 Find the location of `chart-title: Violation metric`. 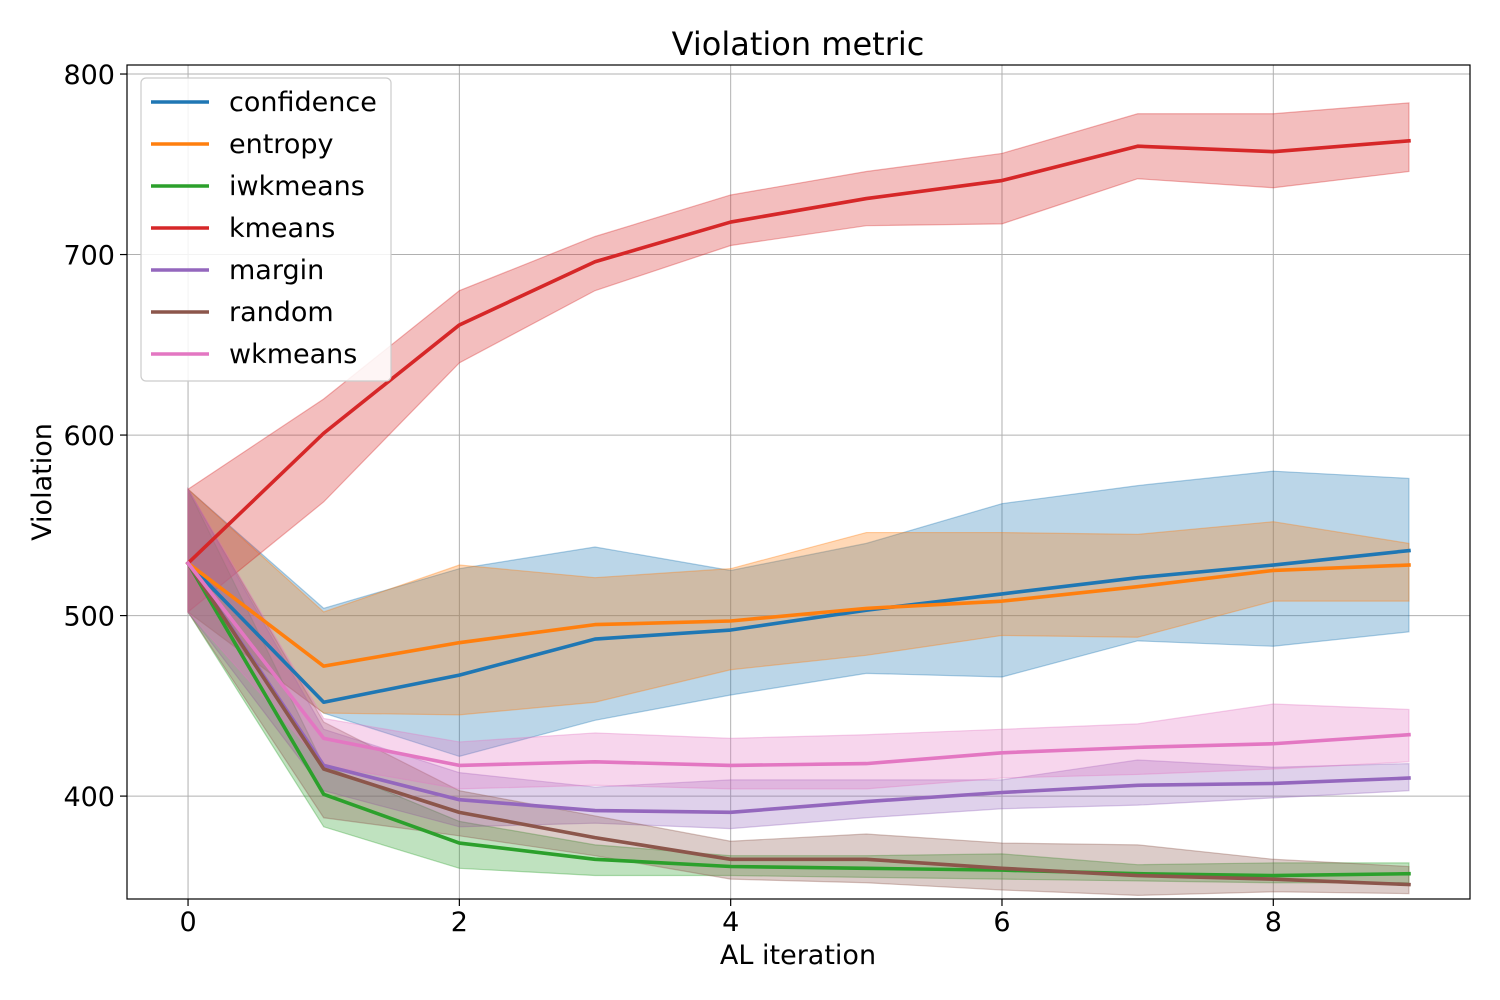

chart-title: Violation metric is located at coordinates (798, 44).